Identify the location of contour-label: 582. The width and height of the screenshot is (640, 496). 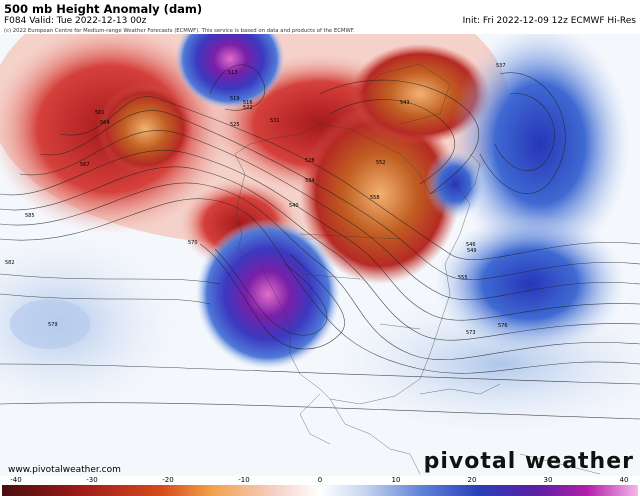
(10, 263).